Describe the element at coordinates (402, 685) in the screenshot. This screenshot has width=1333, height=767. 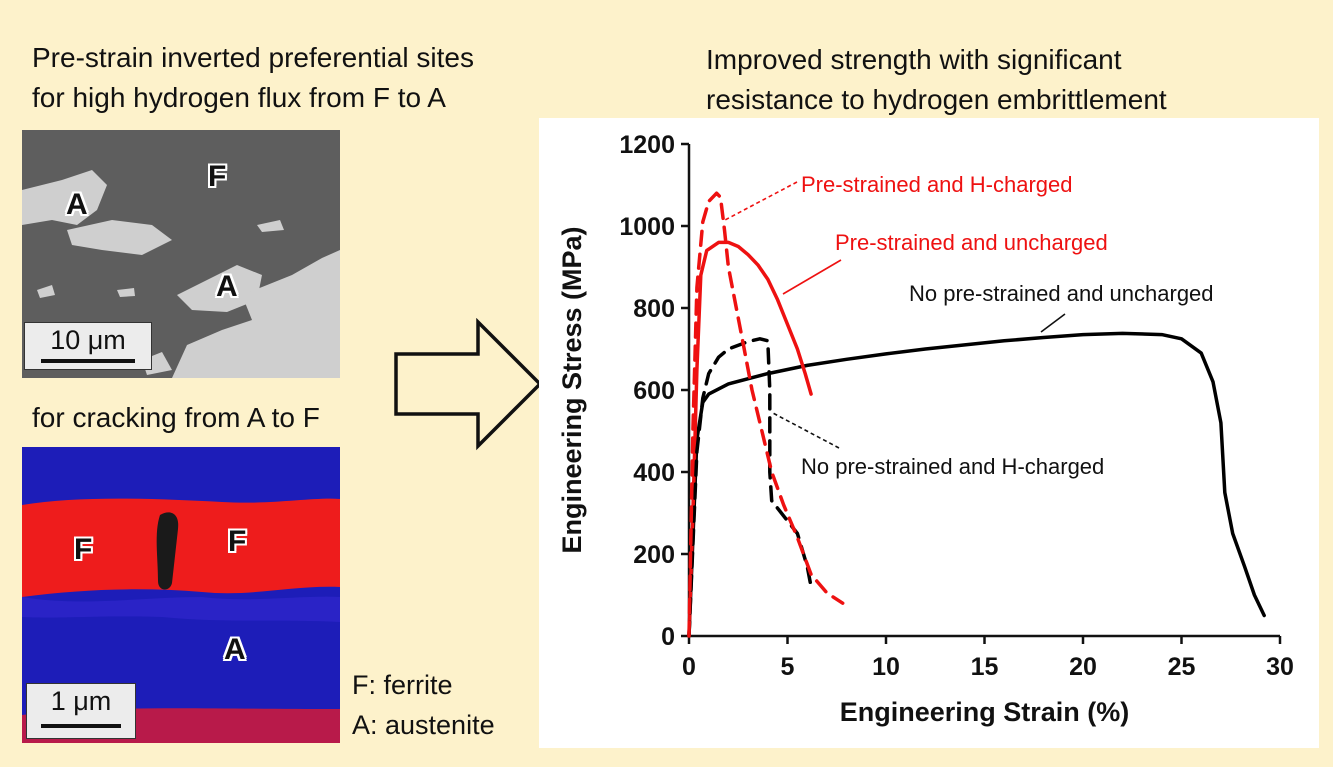
I see `legend-ferrite: F: ferrite` at that location.